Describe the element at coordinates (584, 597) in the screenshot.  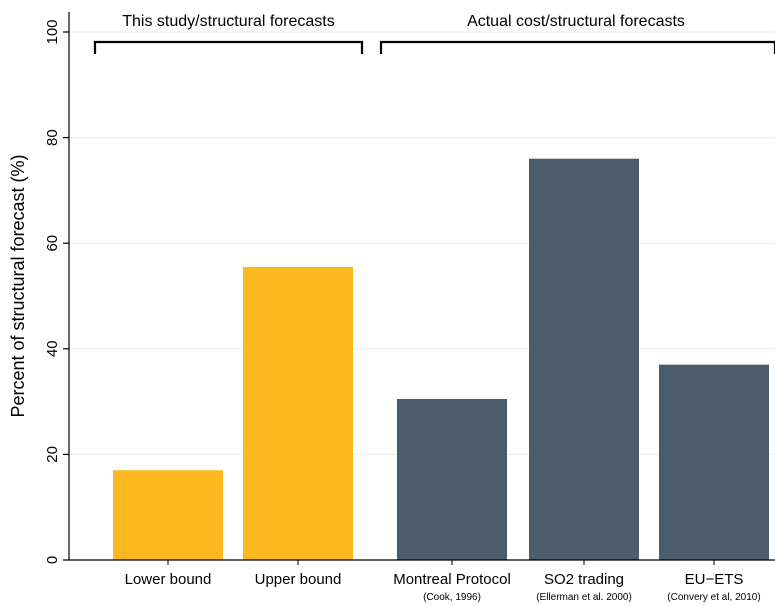
I see `x-tick-sublabel: (Ellerman et al. 2000)` at that location.